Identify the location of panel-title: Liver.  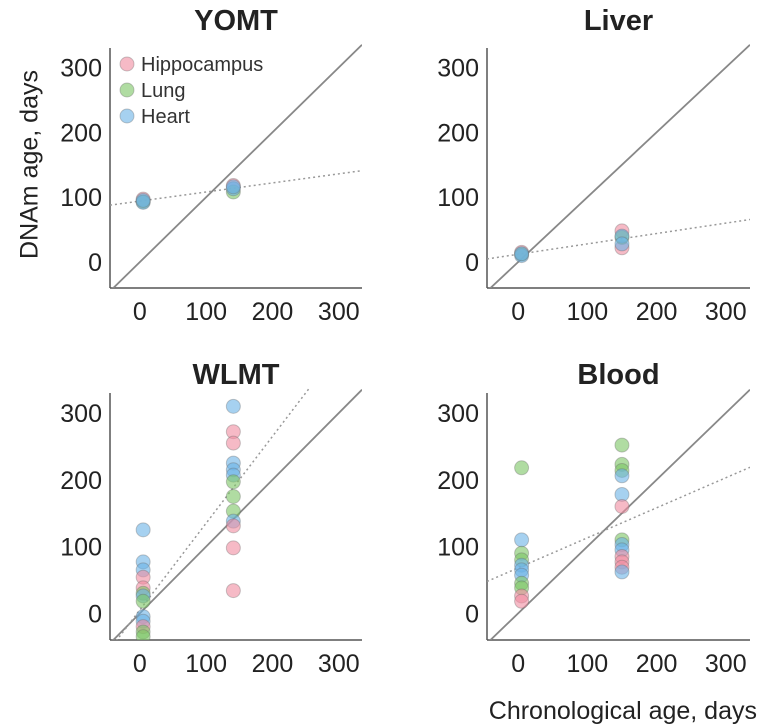
(618, 21).